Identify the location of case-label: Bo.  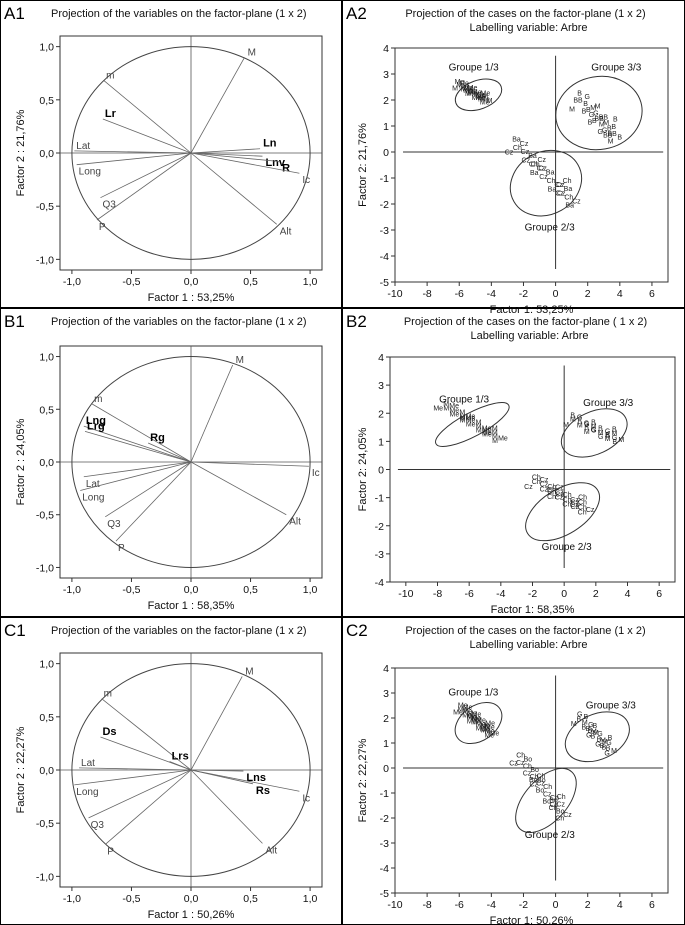
(553, 801).